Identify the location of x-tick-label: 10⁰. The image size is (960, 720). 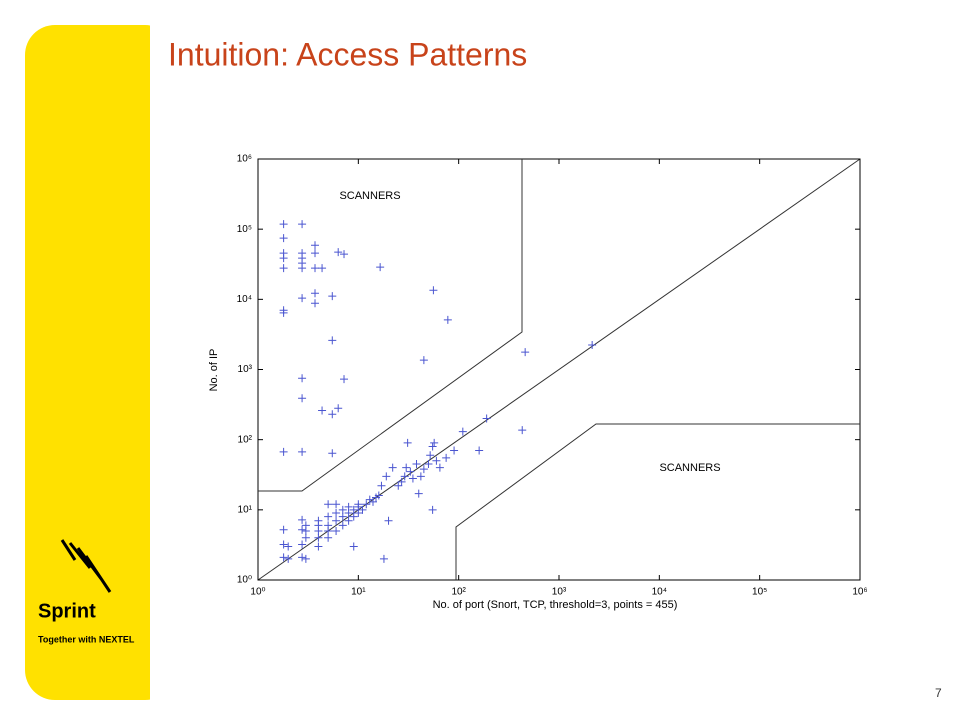
(257, 592).